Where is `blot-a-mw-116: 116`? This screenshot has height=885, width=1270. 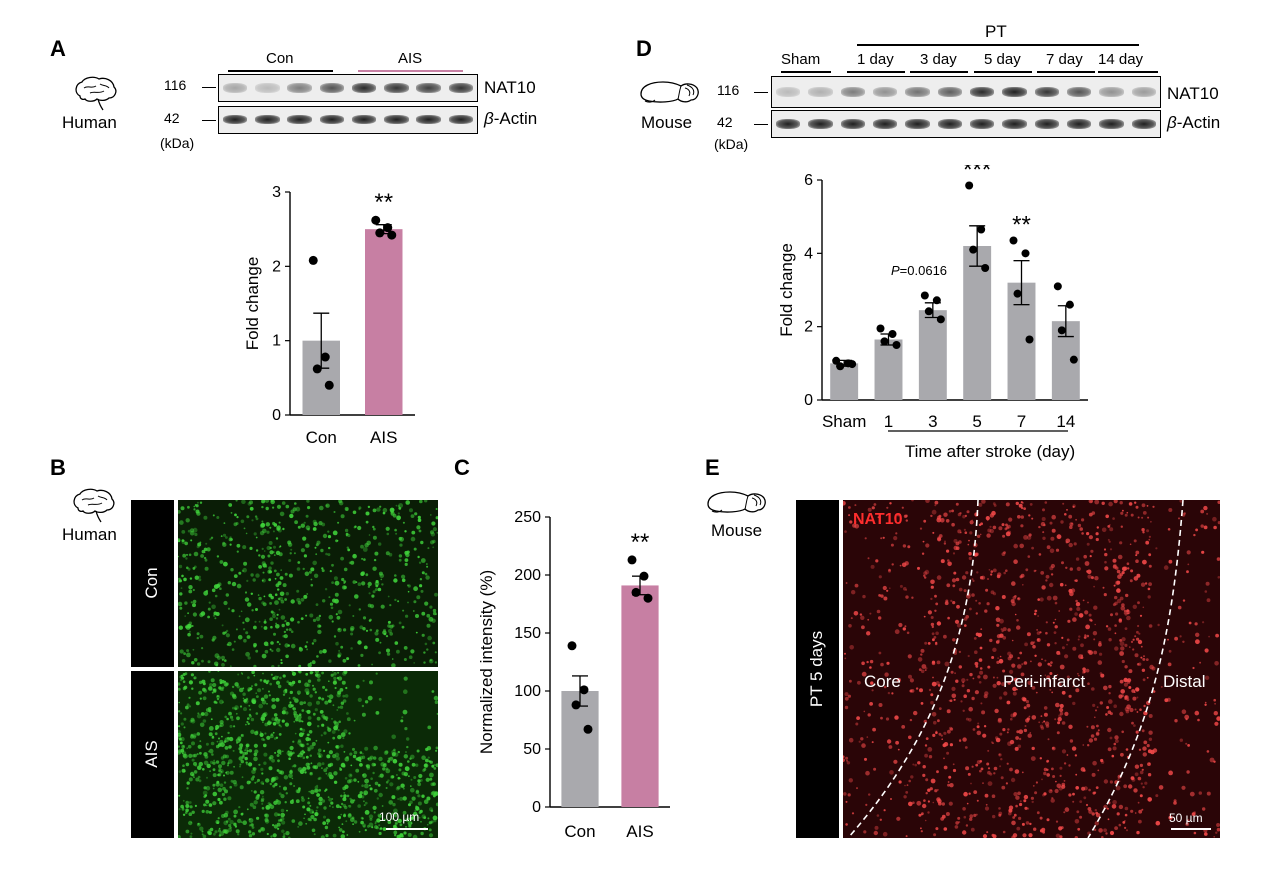
blot-a-mw-116: 116 is located at coordinates (175, 85).